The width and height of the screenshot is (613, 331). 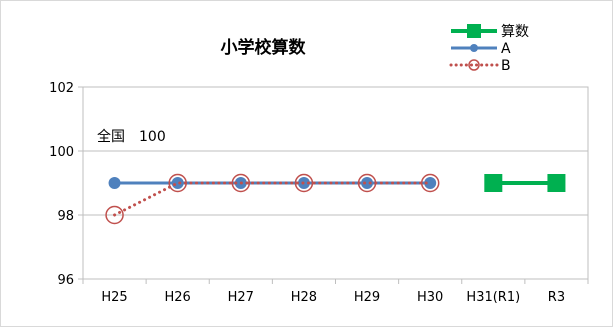 I want to click on x-tick-label: H31(R1), so click(x=493, y=297).